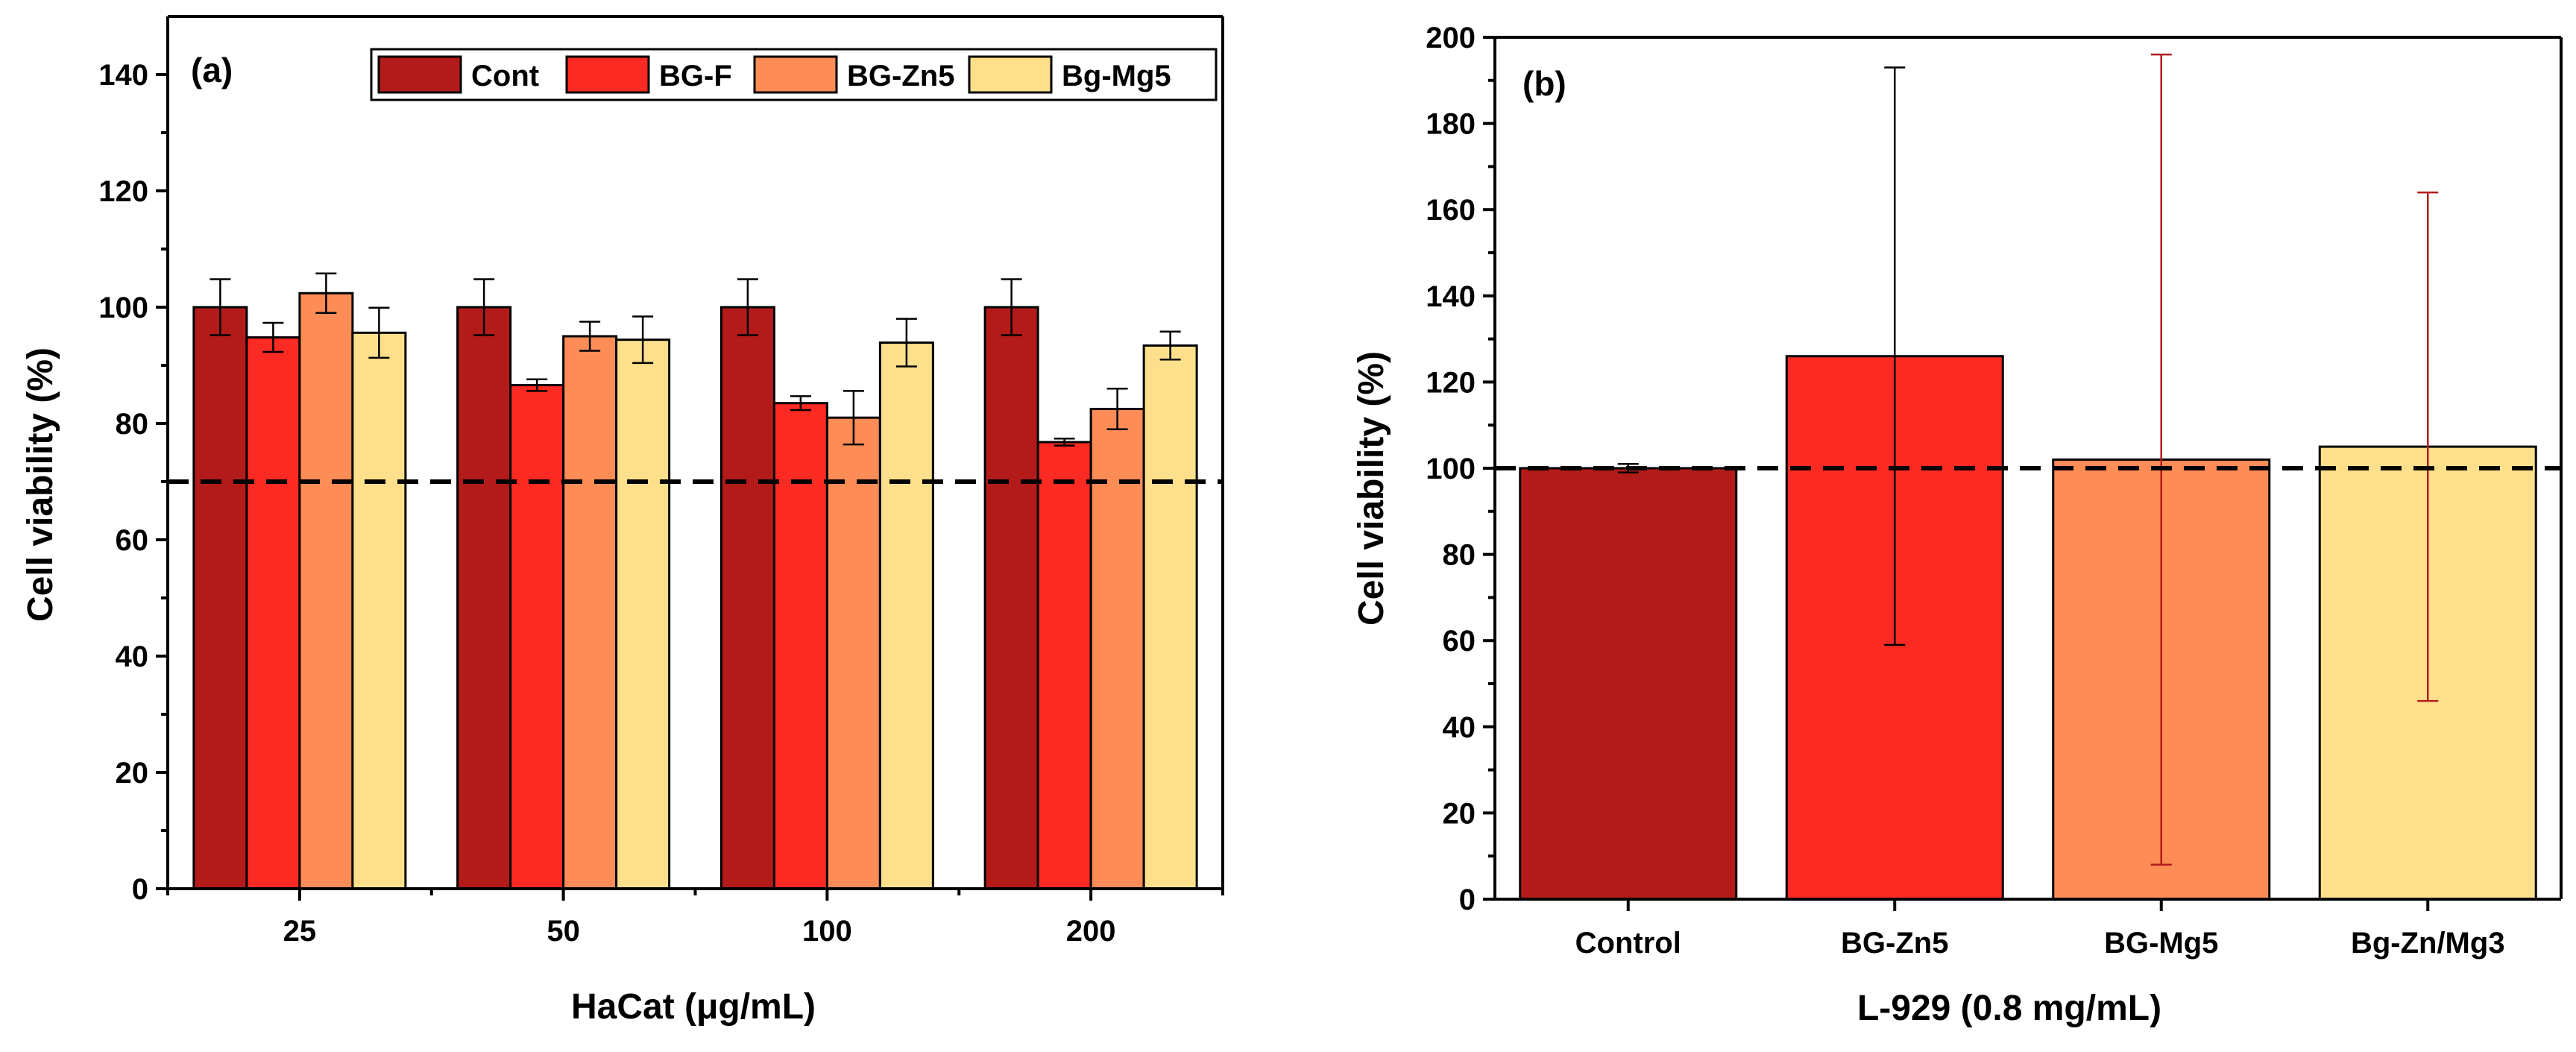 This screenshot has width=2576, height=1052. What do you see at coordinates (140, 889) in the screenshot?
I see `panel-a-y-tick-label: 0` at bounding box center [140, 889].